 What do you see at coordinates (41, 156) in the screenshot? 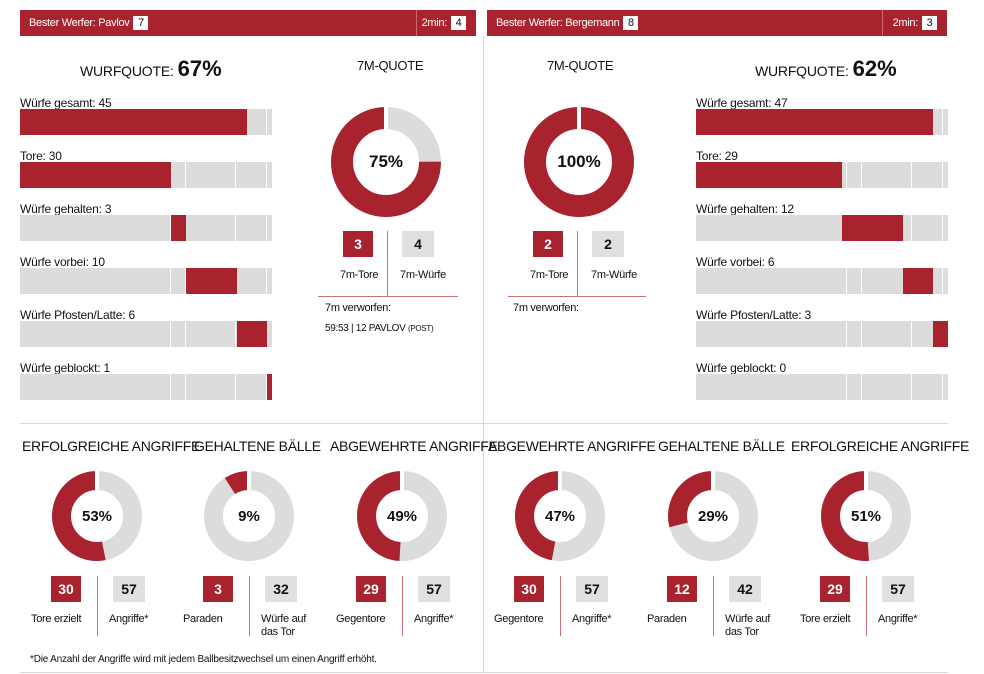
I see `stat-label: Tore: 30` at bounding box center [41, 156].